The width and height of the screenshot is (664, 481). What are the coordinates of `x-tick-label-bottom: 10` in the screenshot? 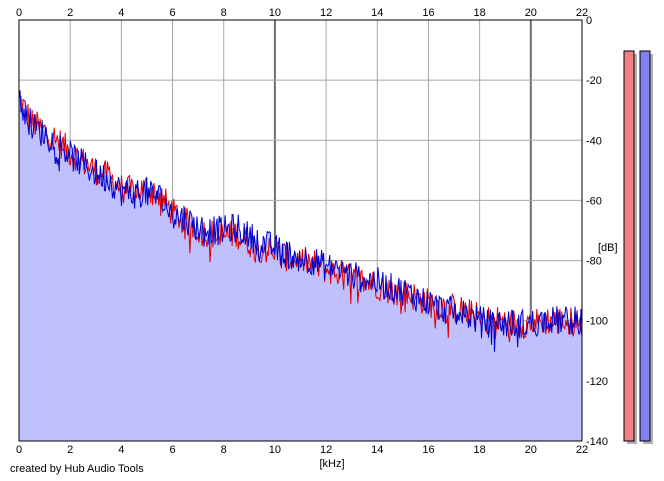 It's located at (275, 450).